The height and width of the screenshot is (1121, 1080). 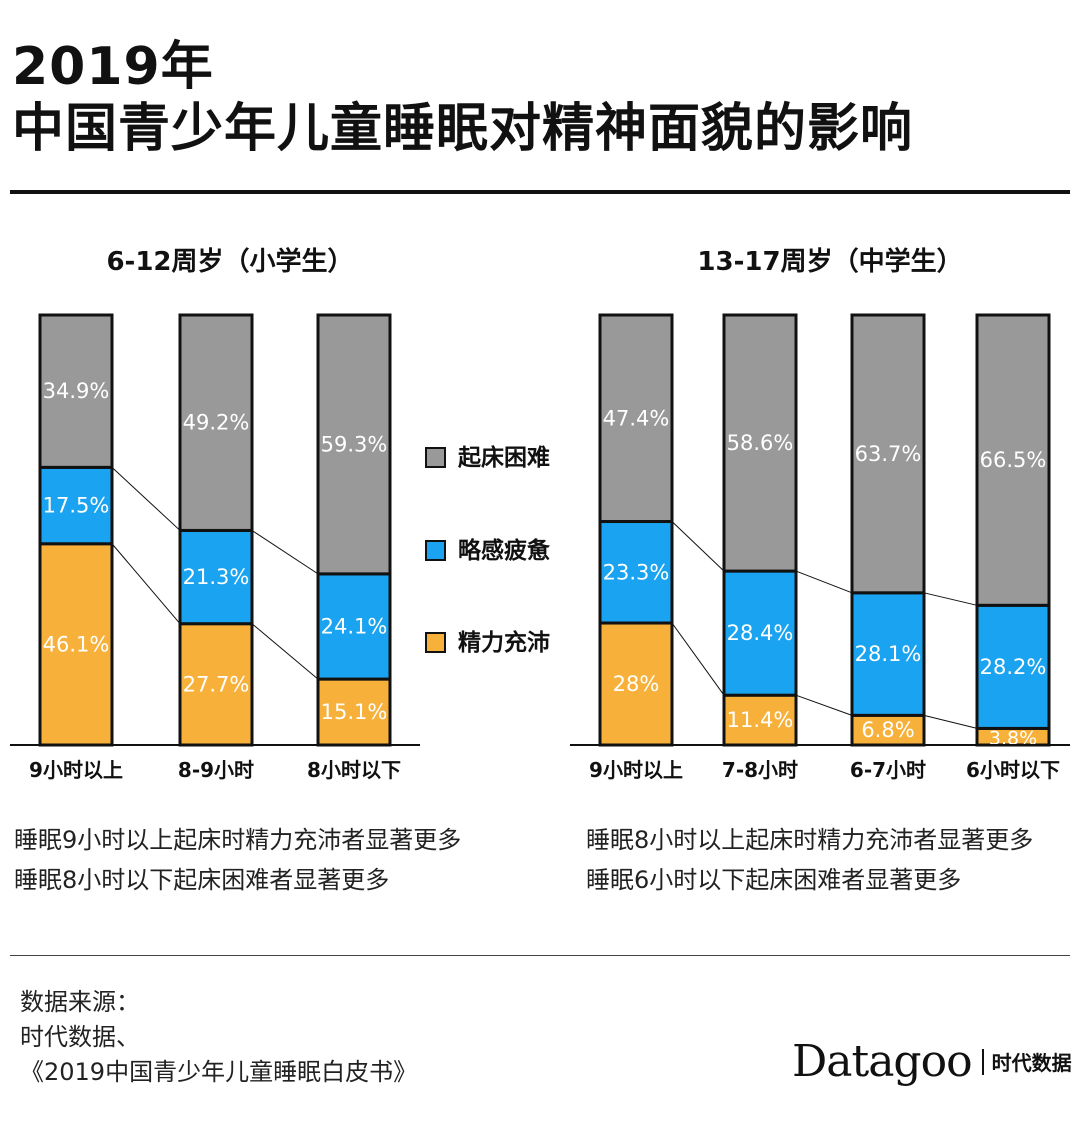 I want to click on legend-label-2: 精力充沛, so click(x=504, y=642).